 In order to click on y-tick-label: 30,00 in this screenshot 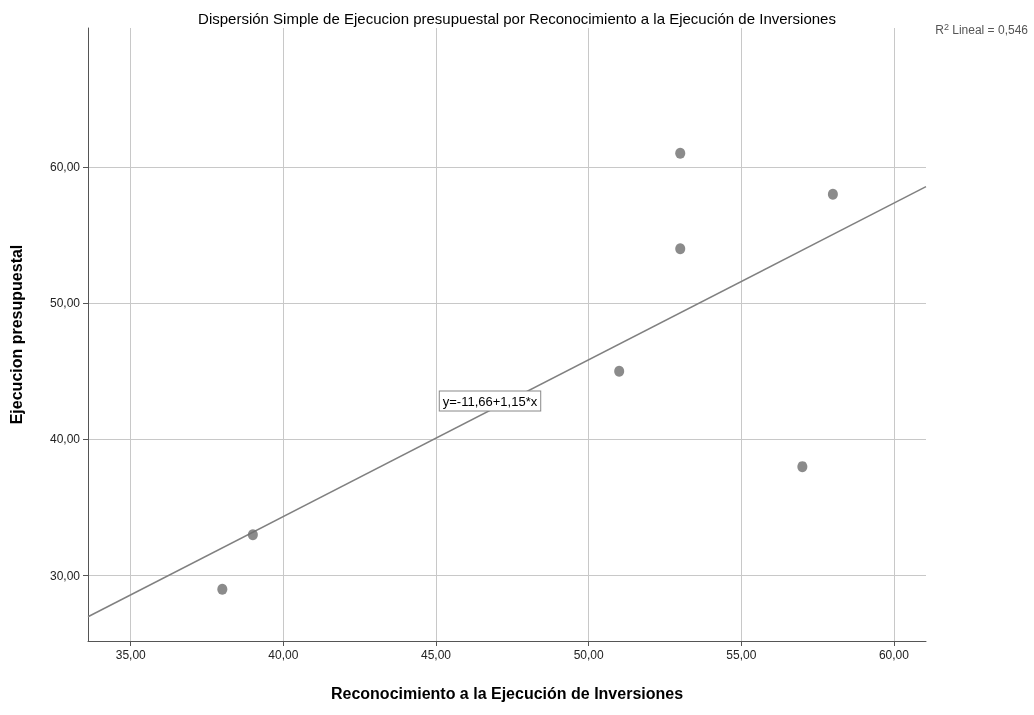, I will do `click(65, 575)`.